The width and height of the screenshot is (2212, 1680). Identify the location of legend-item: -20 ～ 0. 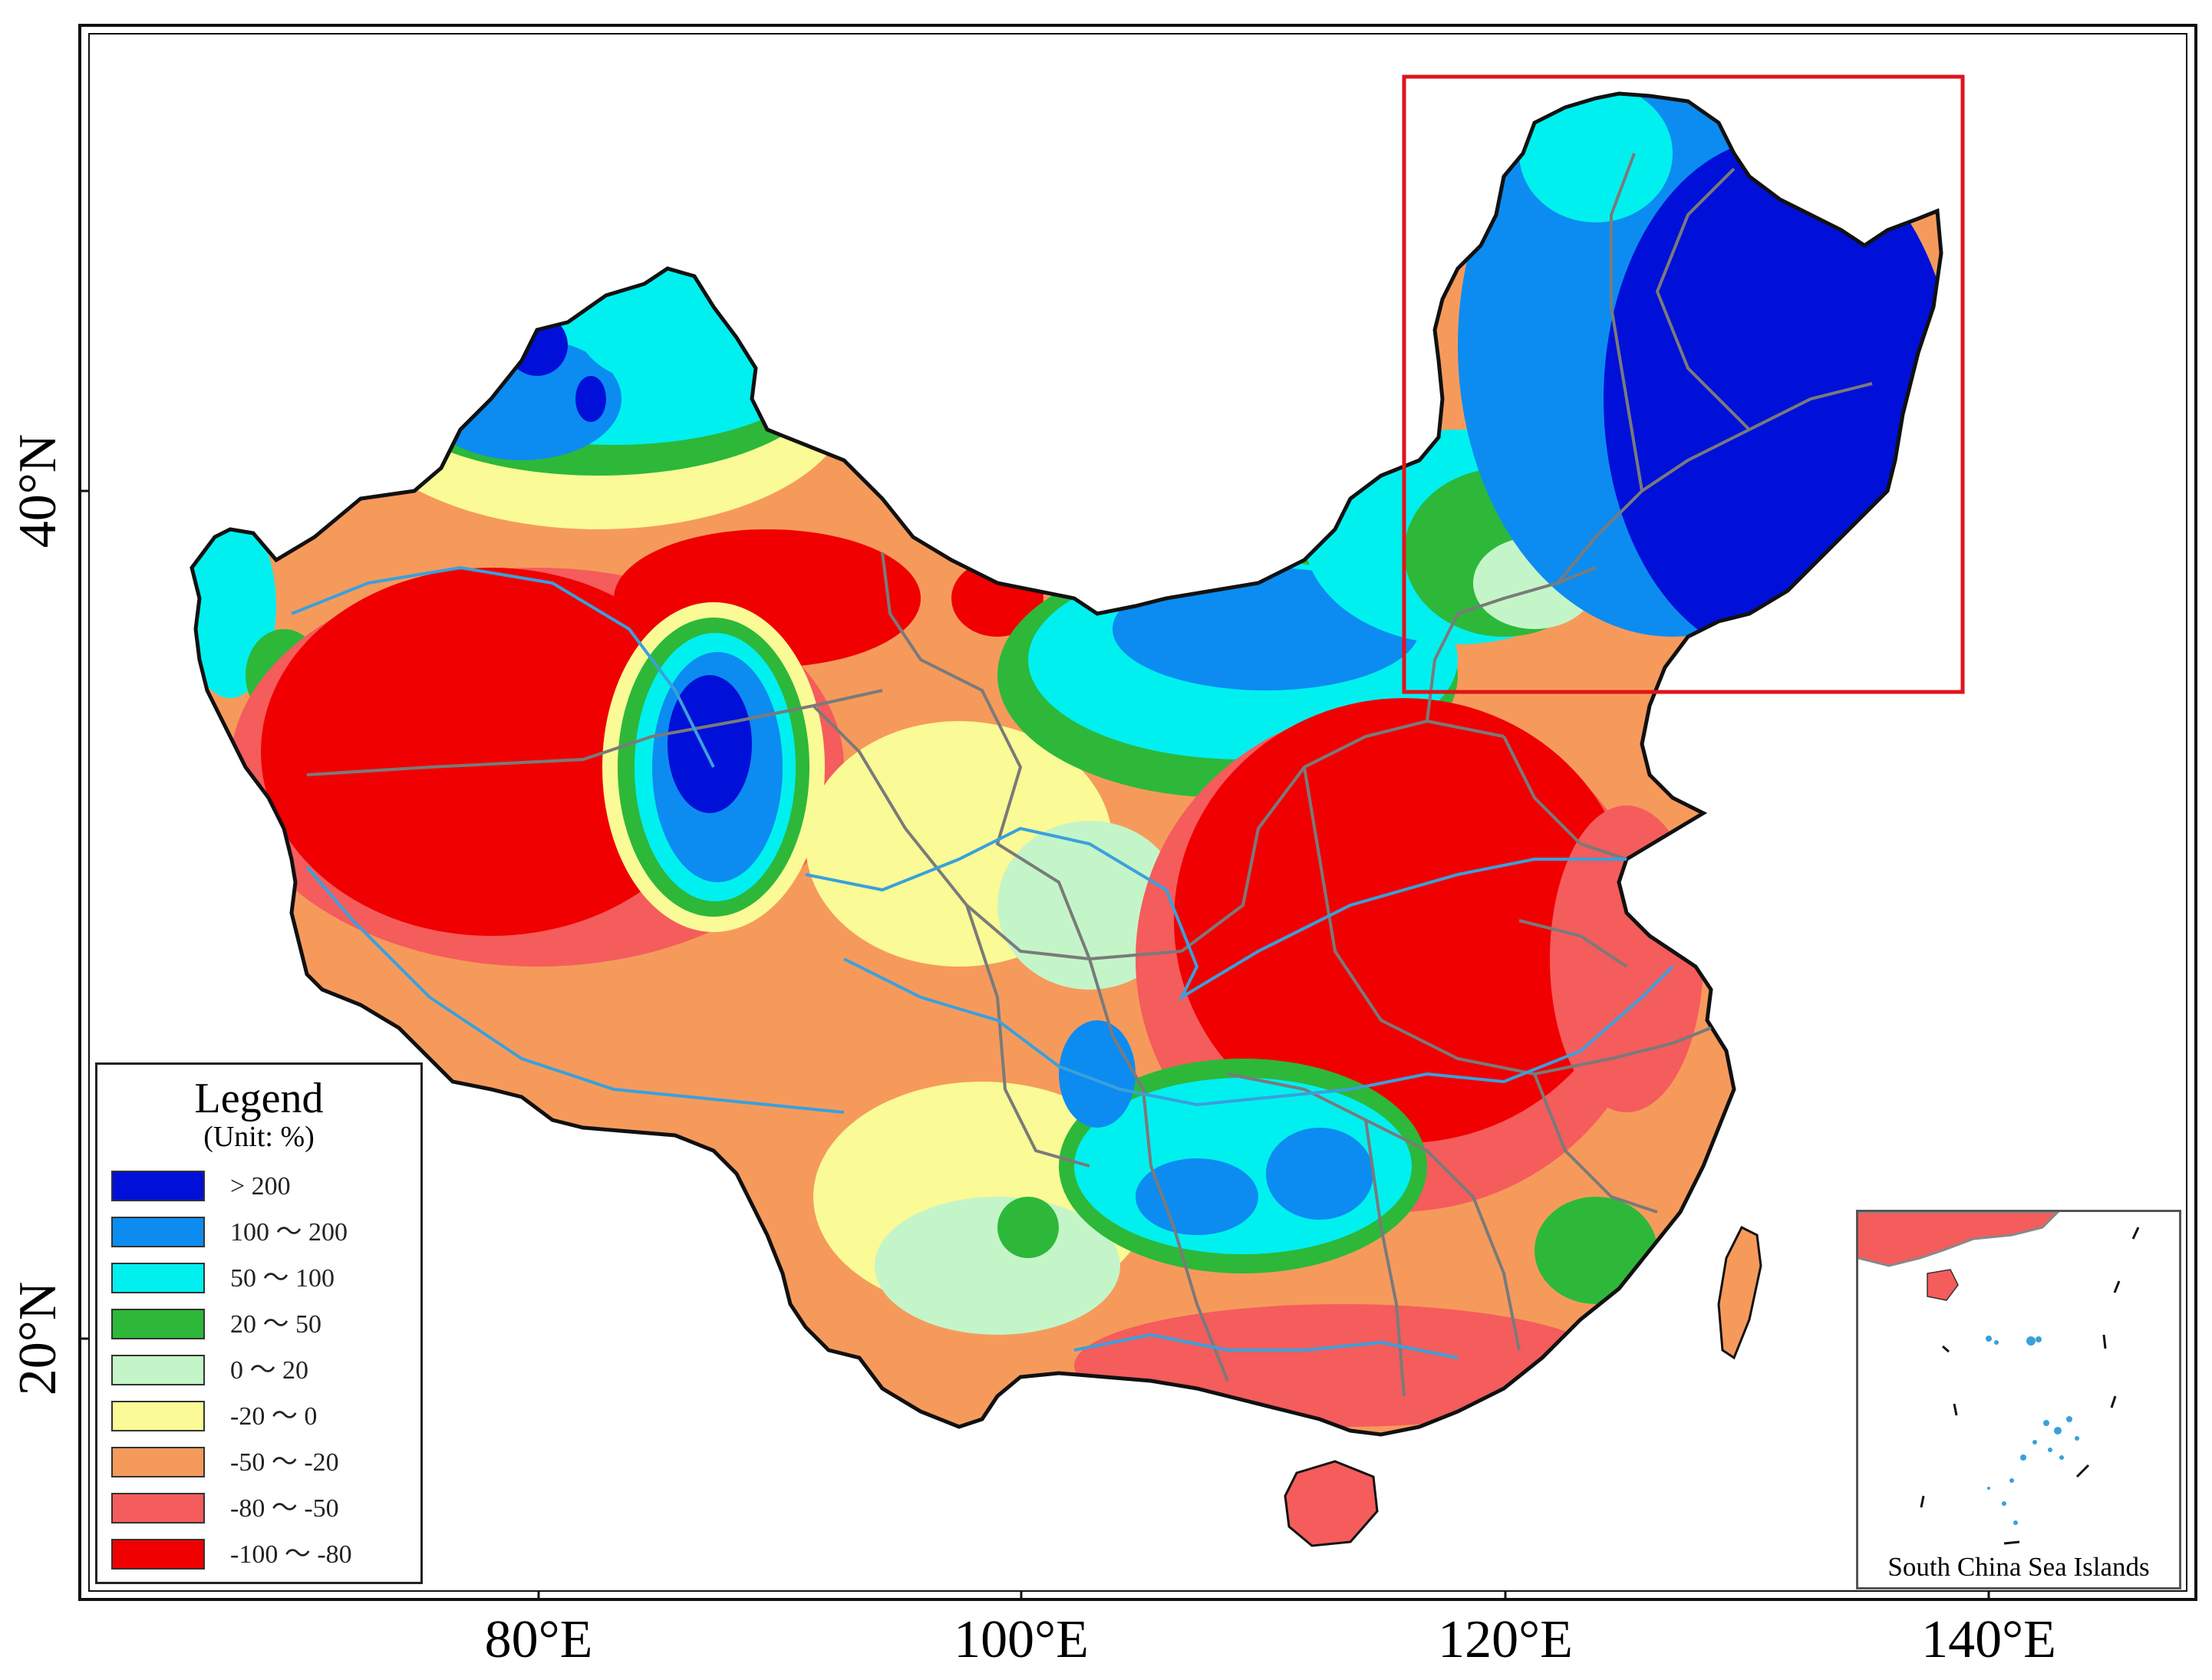
(262, 1417).